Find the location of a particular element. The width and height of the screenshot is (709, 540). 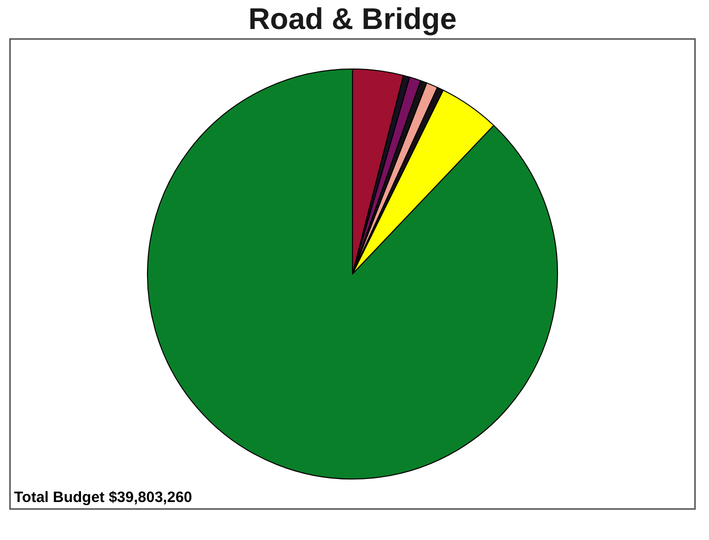

text: Total Budget $39,803,260 is located at coordinates (103, 497).